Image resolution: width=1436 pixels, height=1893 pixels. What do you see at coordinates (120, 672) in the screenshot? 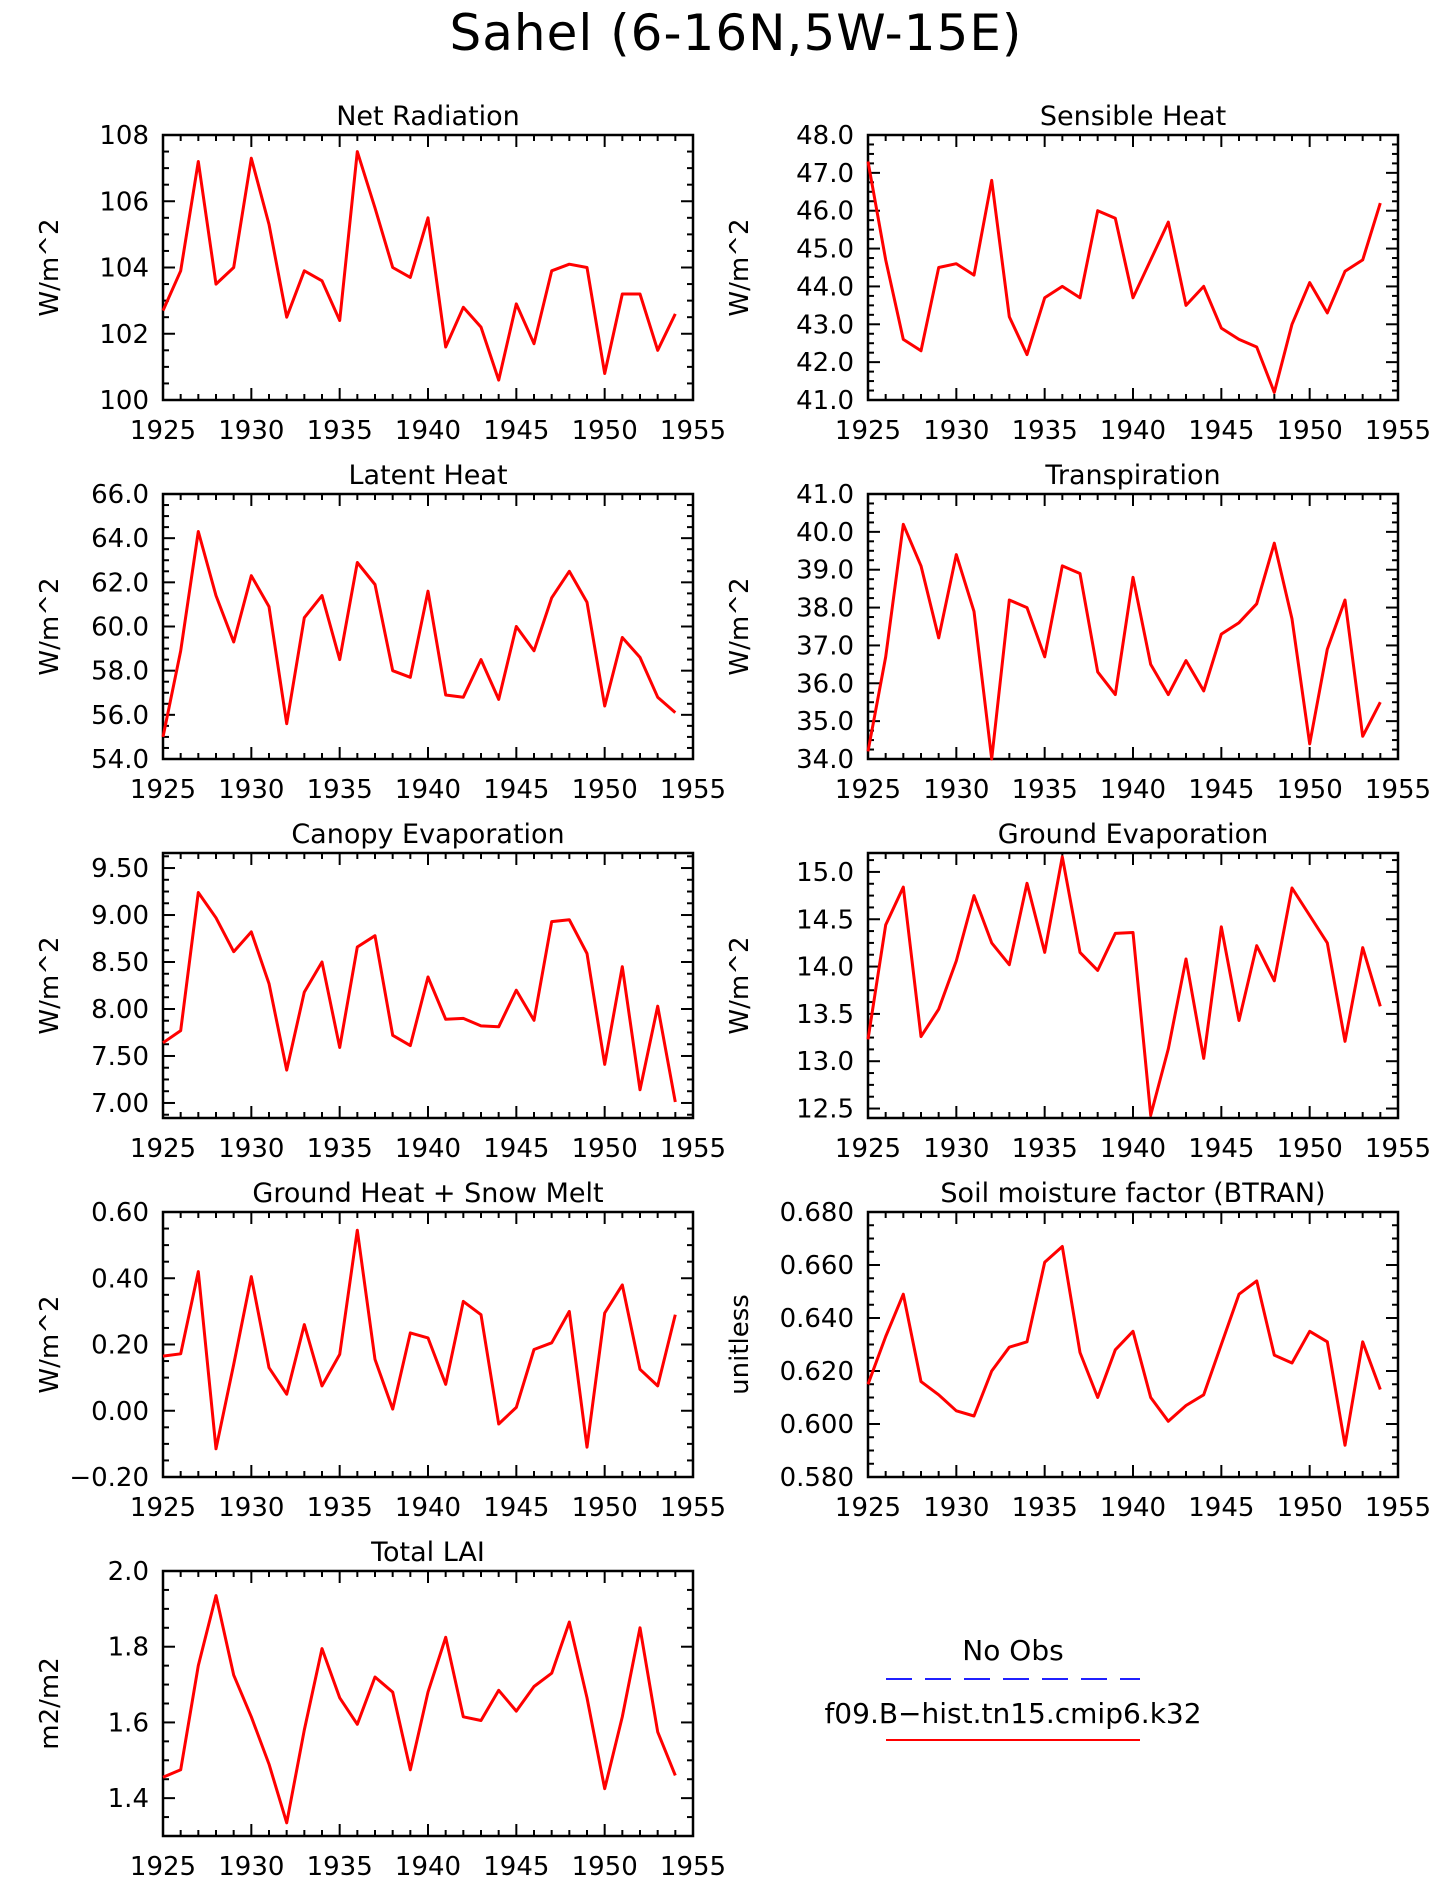
I see `y-tick-label: 58.0` at bounding box center [120, 672].